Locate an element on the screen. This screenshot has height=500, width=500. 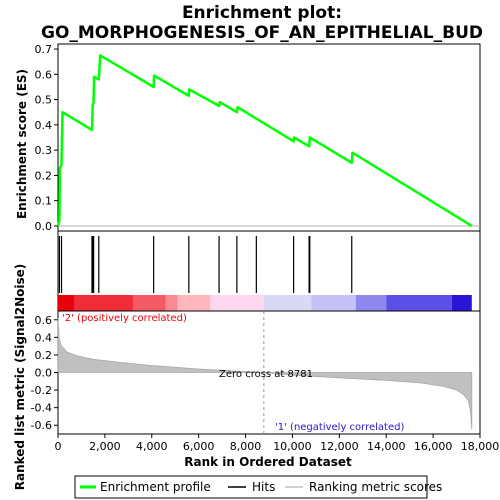
es-y-axis-label: Enrichment score (ES) is located at coordinates (22, 144).